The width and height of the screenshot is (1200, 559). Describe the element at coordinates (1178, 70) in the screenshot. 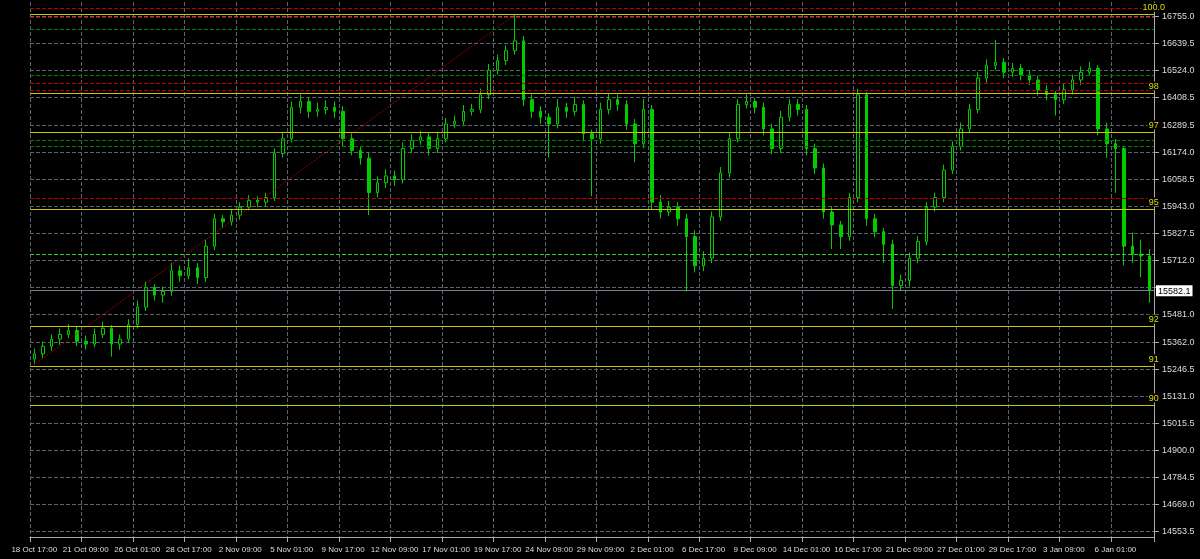

I see `y-tick-label: 16524.0` at that location.